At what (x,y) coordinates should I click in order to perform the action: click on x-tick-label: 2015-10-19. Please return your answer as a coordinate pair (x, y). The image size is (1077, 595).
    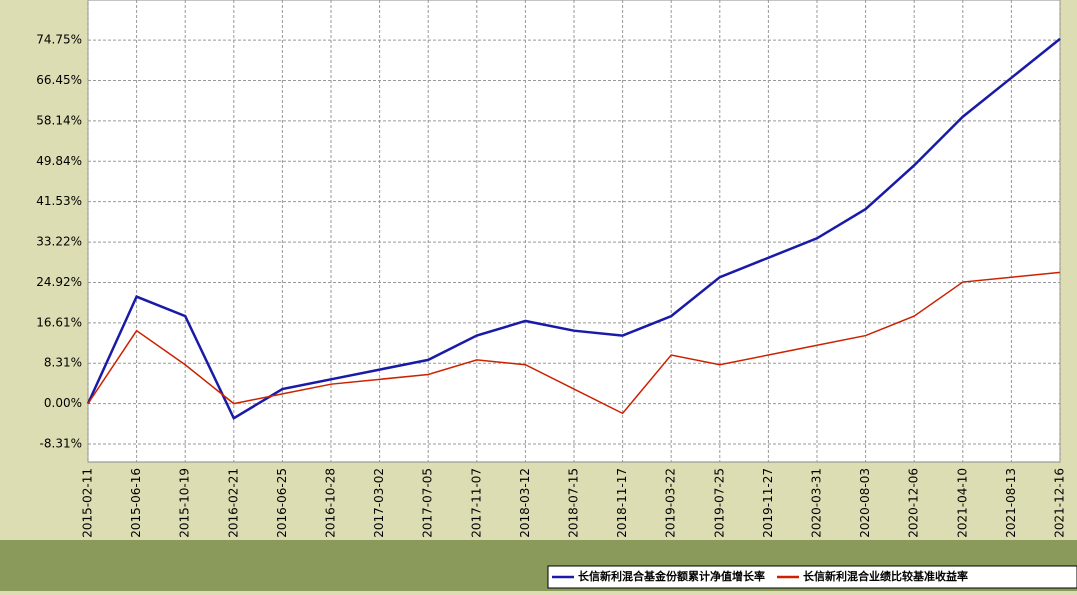
    Looking at the image, I should click on (185, 503).